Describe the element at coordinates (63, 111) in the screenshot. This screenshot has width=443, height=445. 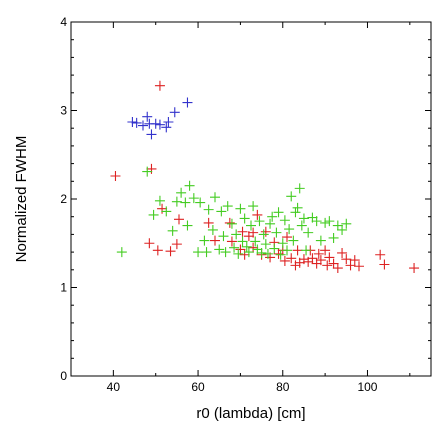
I see `y-tick-label: 3` at that location.